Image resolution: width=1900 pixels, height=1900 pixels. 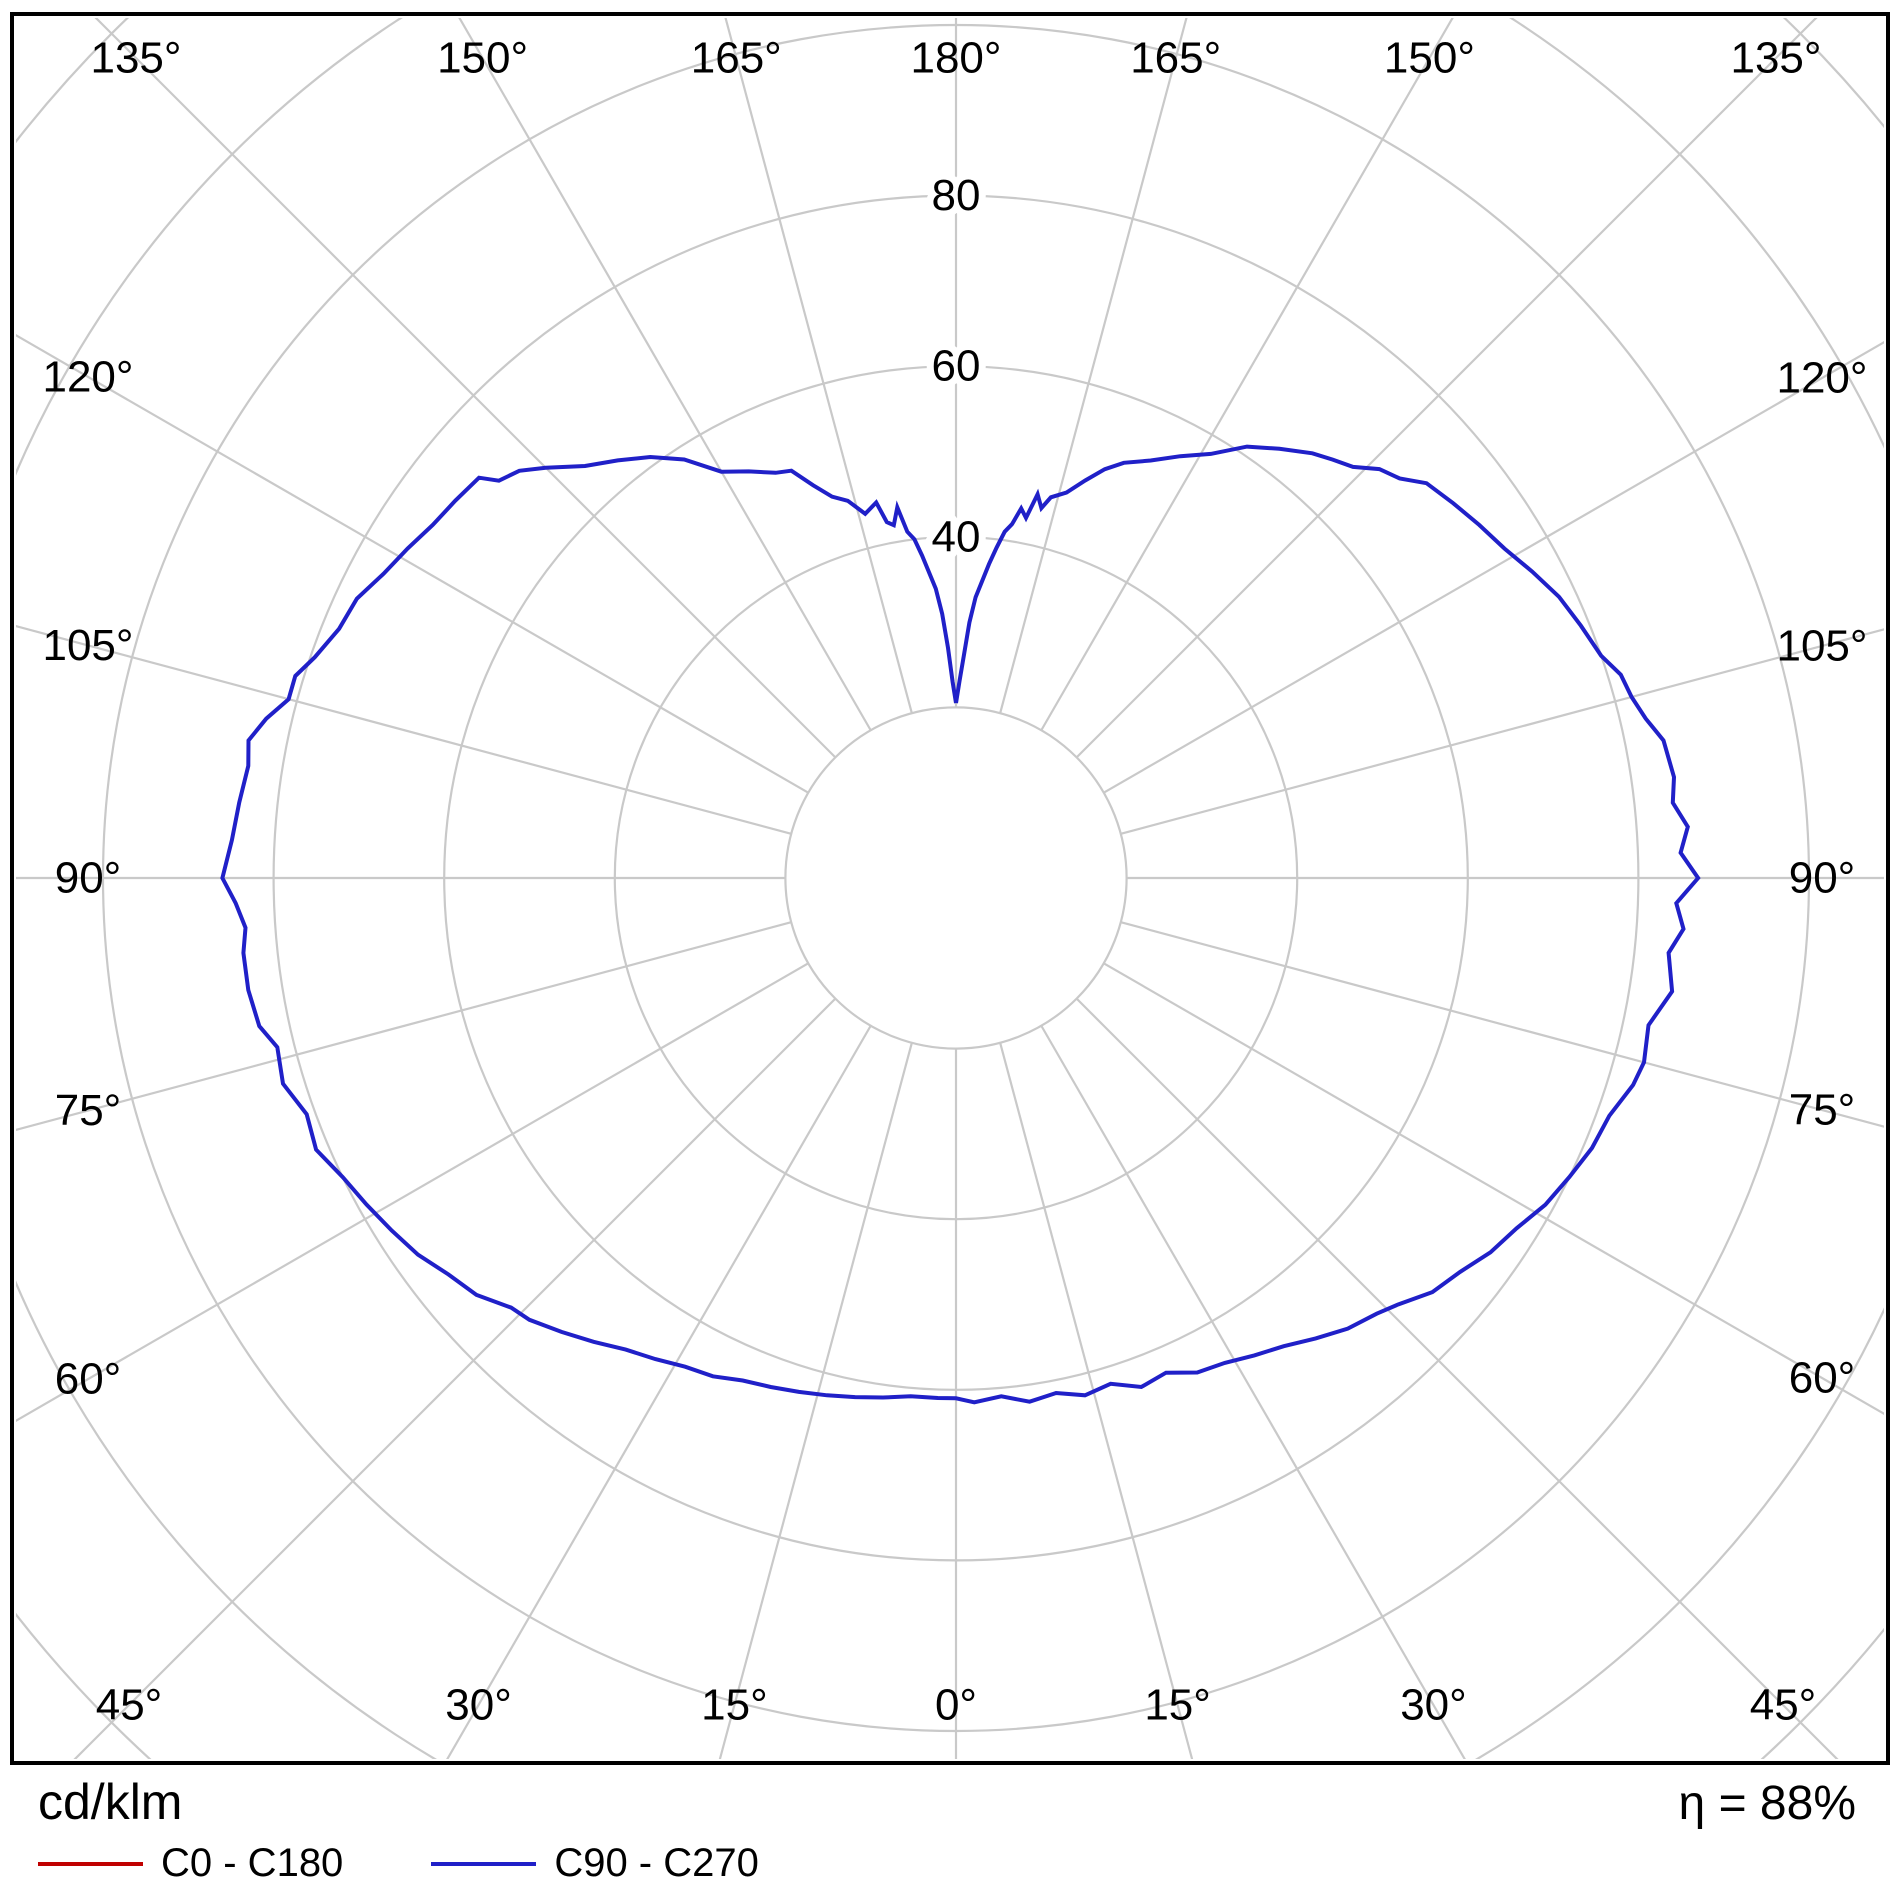 What do you see at coordinates (484, 1863) in the screenshot?
I see `legend-swatch-c90-c270` at bounding box center [484, 1863].